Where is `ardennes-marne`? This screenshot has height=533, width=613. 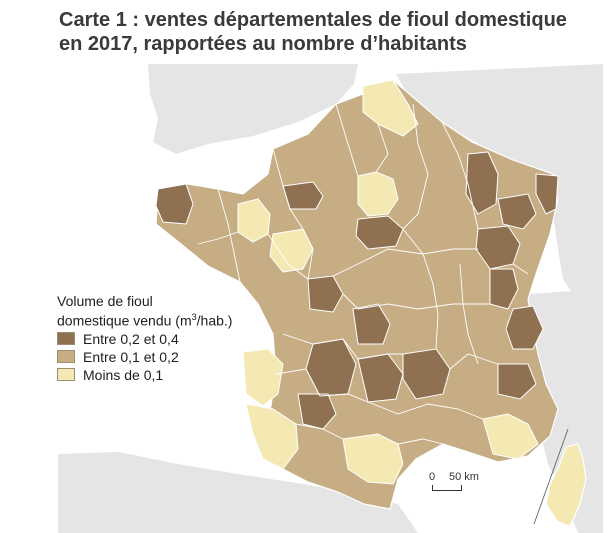
ardennes-marne is located at coordinates (482, 183).